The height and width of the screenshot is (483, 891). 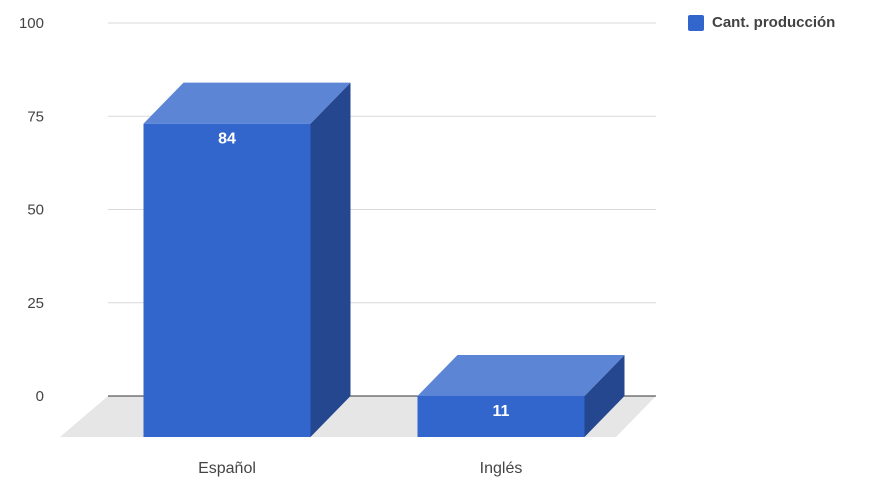 I want to click on y-tick-label: 50, so click(x=35, y=210).